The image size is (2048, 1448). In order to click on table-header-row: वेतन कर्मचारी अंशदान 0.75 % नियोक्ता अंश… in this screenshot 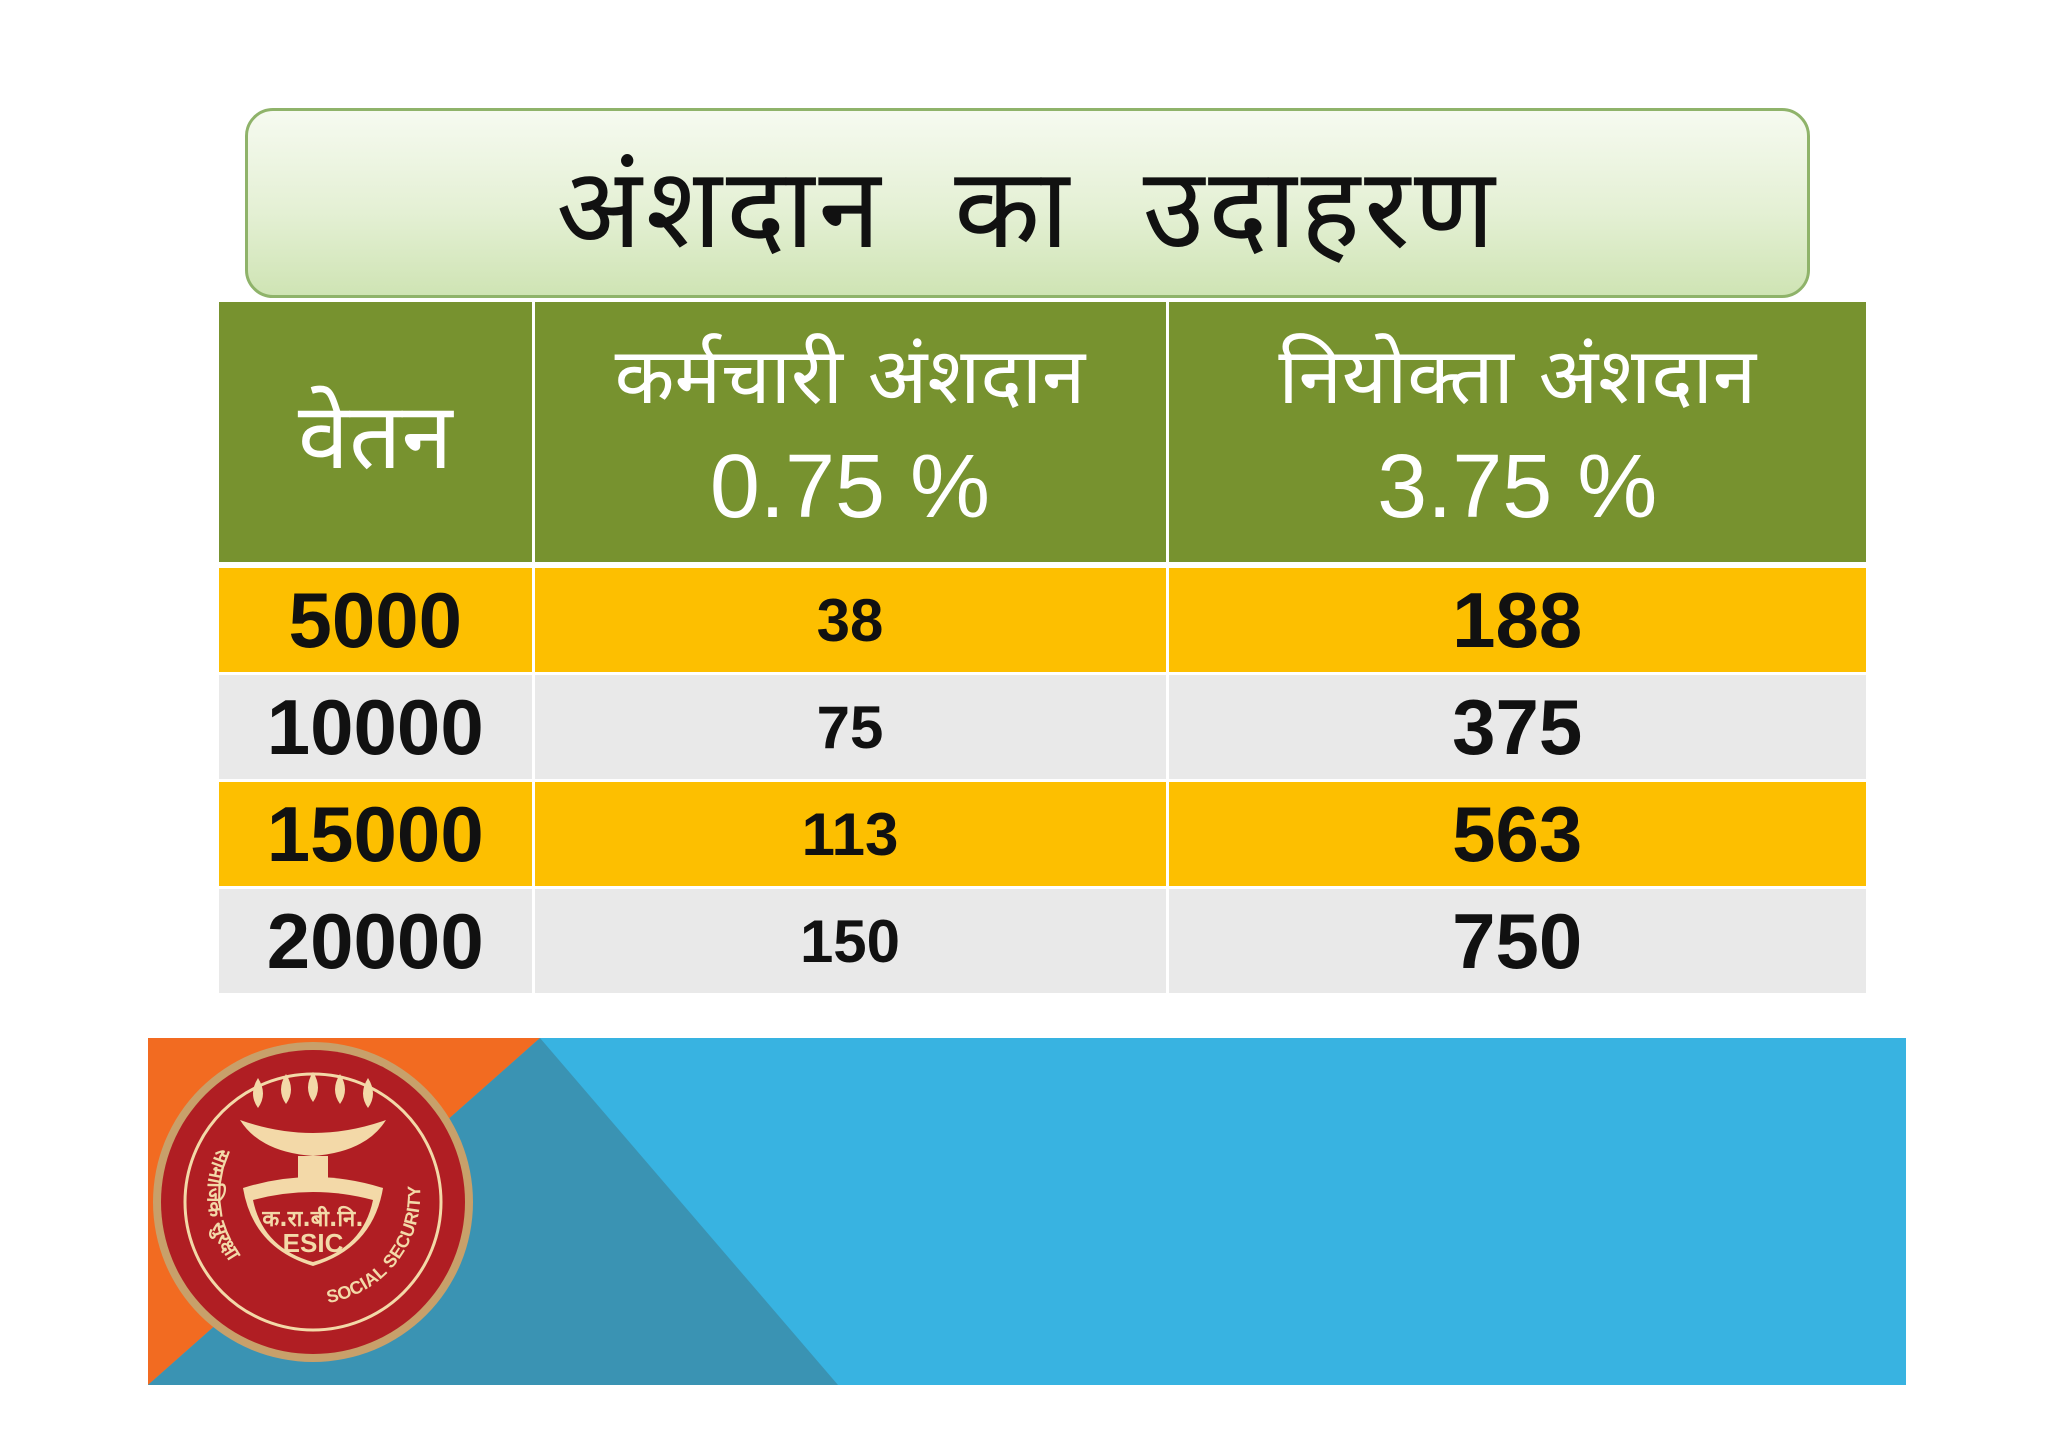, I will do `click(1042, 432)`.